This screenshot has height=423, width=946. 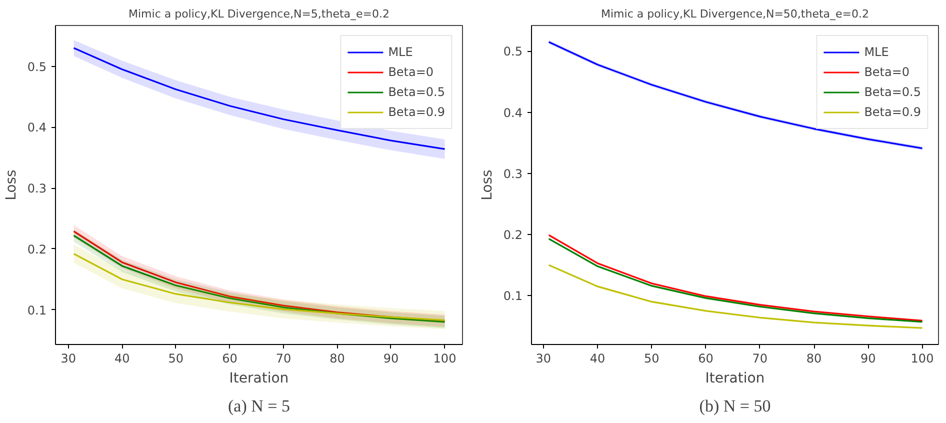 I want to click on chart-title: Mimic a policy,KL Divergence,N=50,theta_e=0.2, so click(x=735, y=14).